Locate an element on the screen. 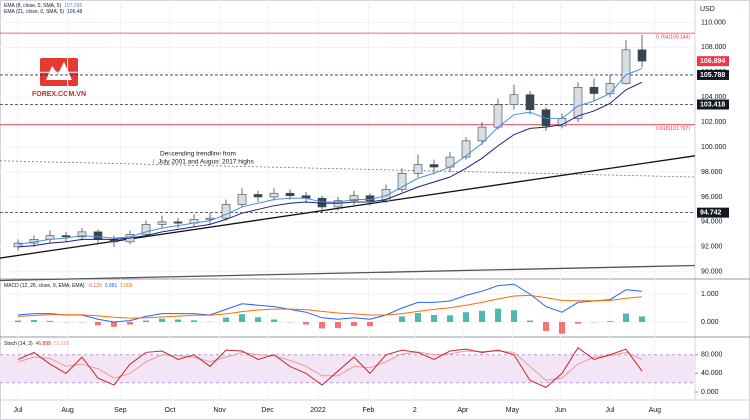 This screenshot has width=750, height=420. arrow: ↓ is located at coordinates (153, 161).